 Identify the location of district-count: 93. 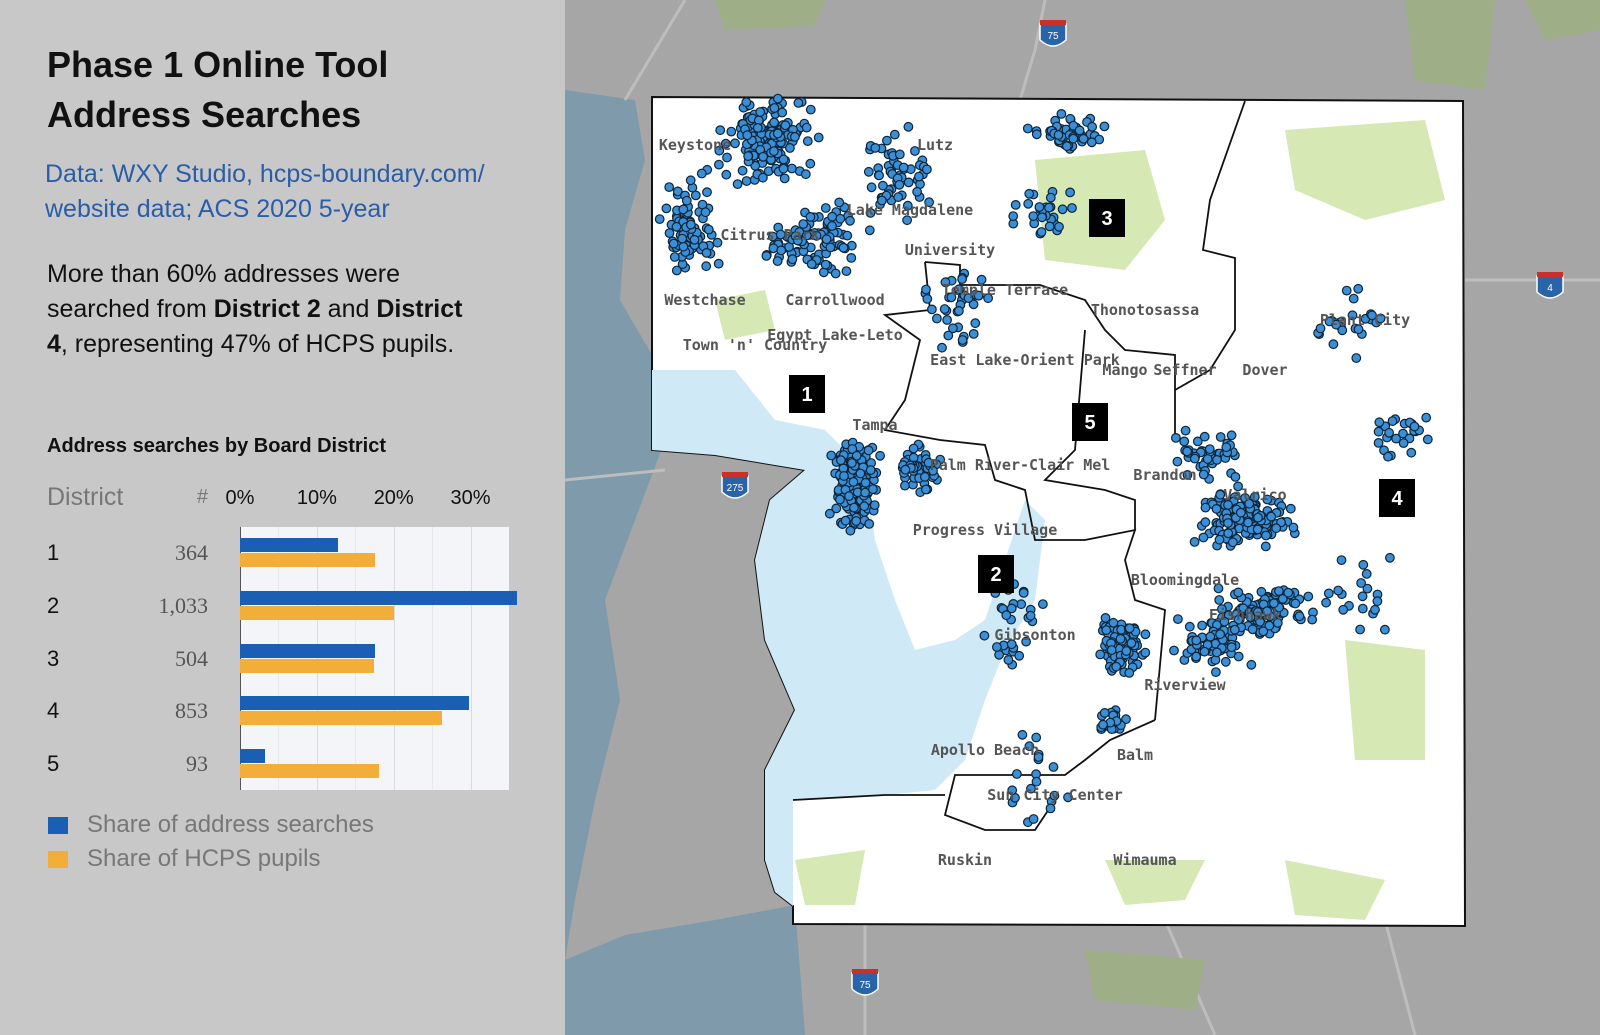
(197, 763).